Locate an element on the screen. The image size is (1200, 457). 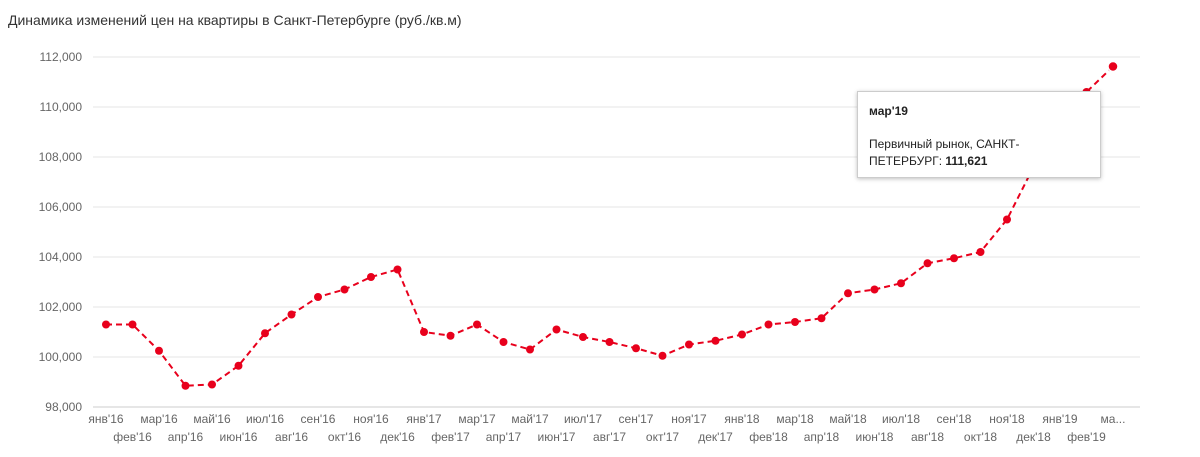
tooltip-month: мар'19 is located at coordinates (888, 111).